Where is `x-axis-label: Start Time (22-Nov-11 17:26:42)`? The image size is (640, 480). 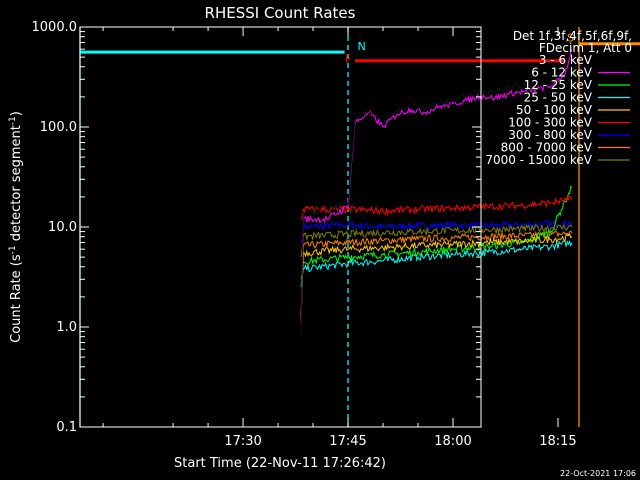
x-axis-label: Start Time (22-Nov-11 17:26:42) is located at coordinates (280, 463).